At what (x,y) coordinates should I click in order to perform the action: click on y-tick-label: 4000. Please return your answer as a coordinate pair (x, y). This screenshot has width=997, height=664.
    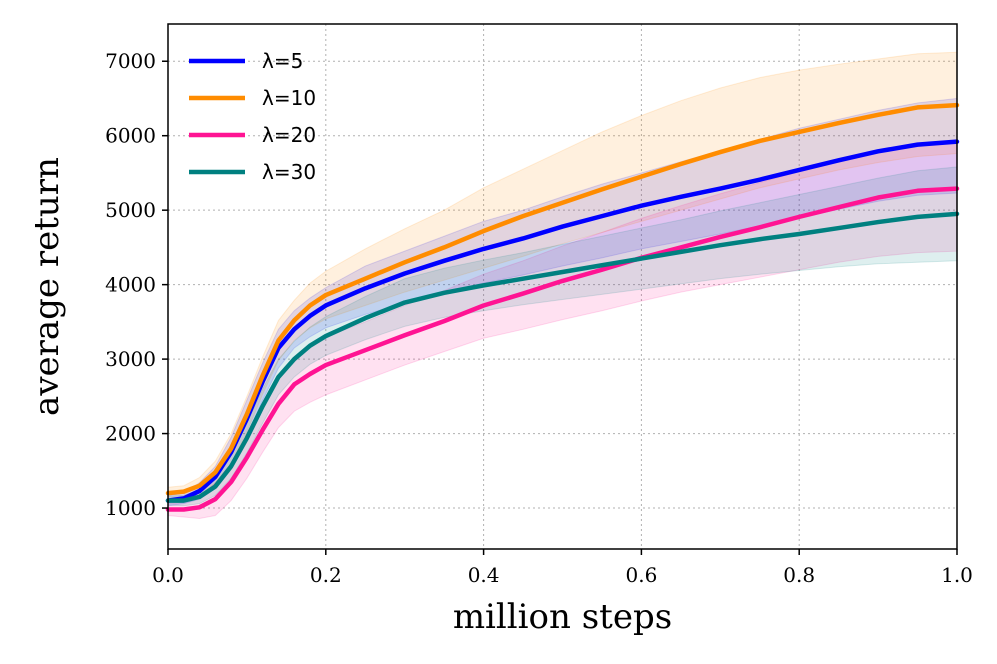
    Looking at the image, I should click on (130, 285).